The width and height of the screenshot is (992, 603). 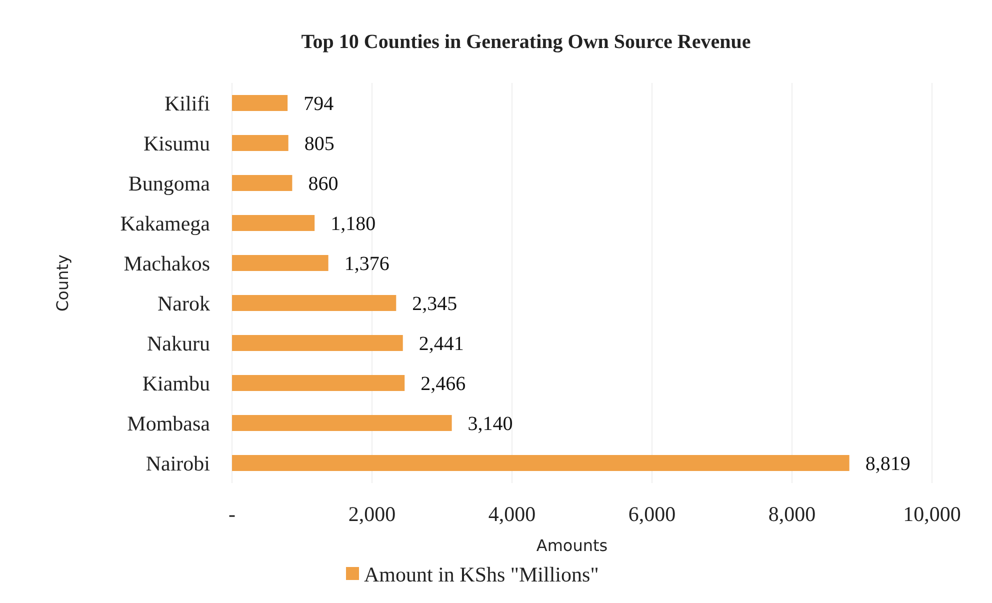 What do you see at coordinates (62, 283) in the screenshot?
I see `y-axis-title: County` at bounding box center [62, 283].